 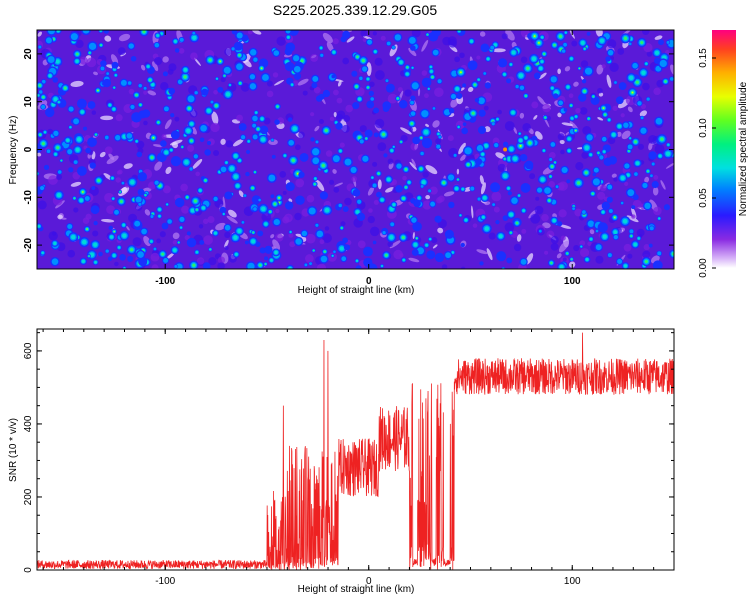 I want to click on colorbar-tick-label: 0.10, so click(x=703, y=128).